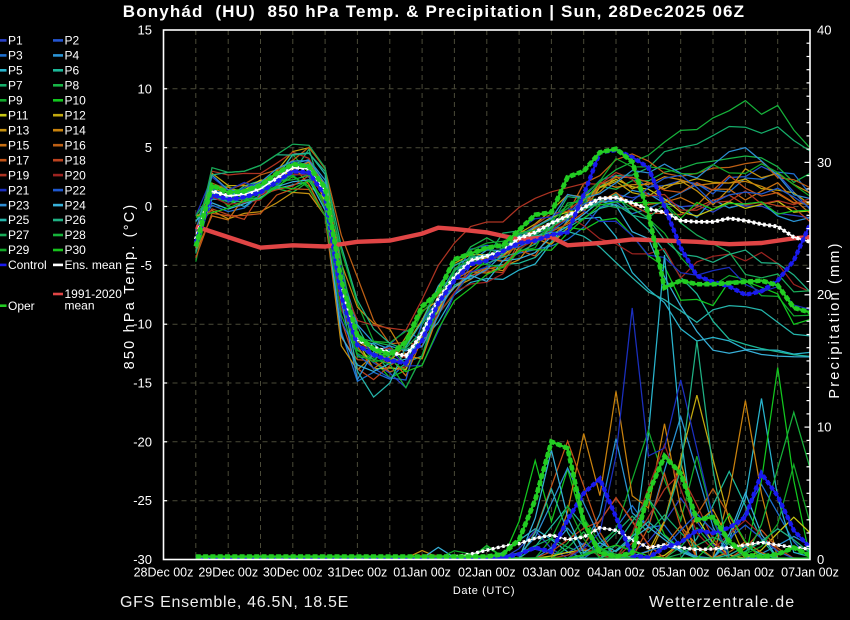 Image resolution: width=850 pixels, height=620 pixels. Describe the element at coordinates (76, 116) in the screenshot. I see `svg-text: P12` at that location.